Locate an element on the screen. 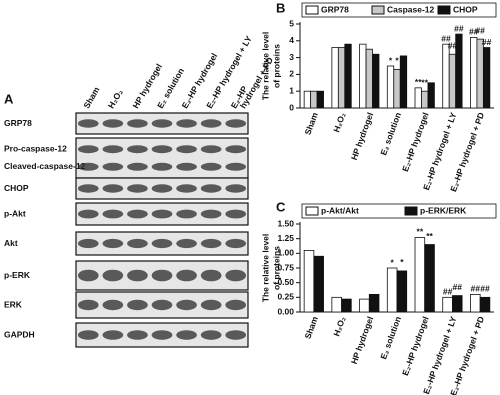 The image size is (500, 395). row-label: Pro-caspase-12 is located at coordinates (35, 148).